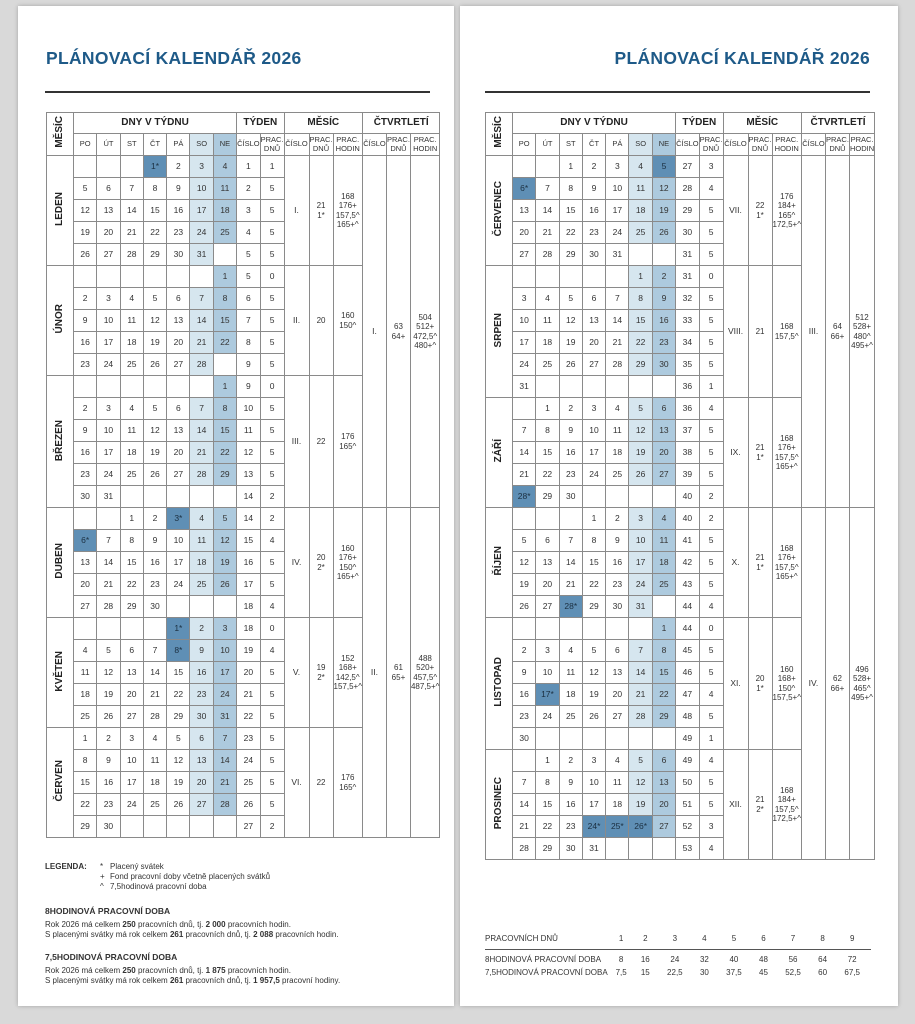  I want to click on month-number: I., so click(296, 210).